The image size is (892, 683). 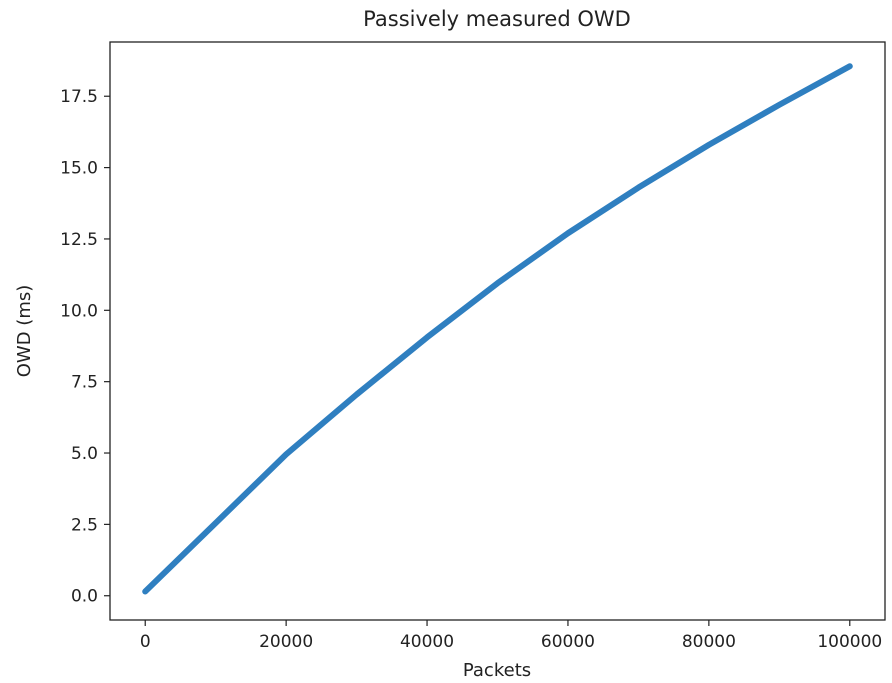 What do you see at coordinates (84, 383) in the screenshot?
I see `y-tick-label: 7.5` at bounding box center [84, 383].